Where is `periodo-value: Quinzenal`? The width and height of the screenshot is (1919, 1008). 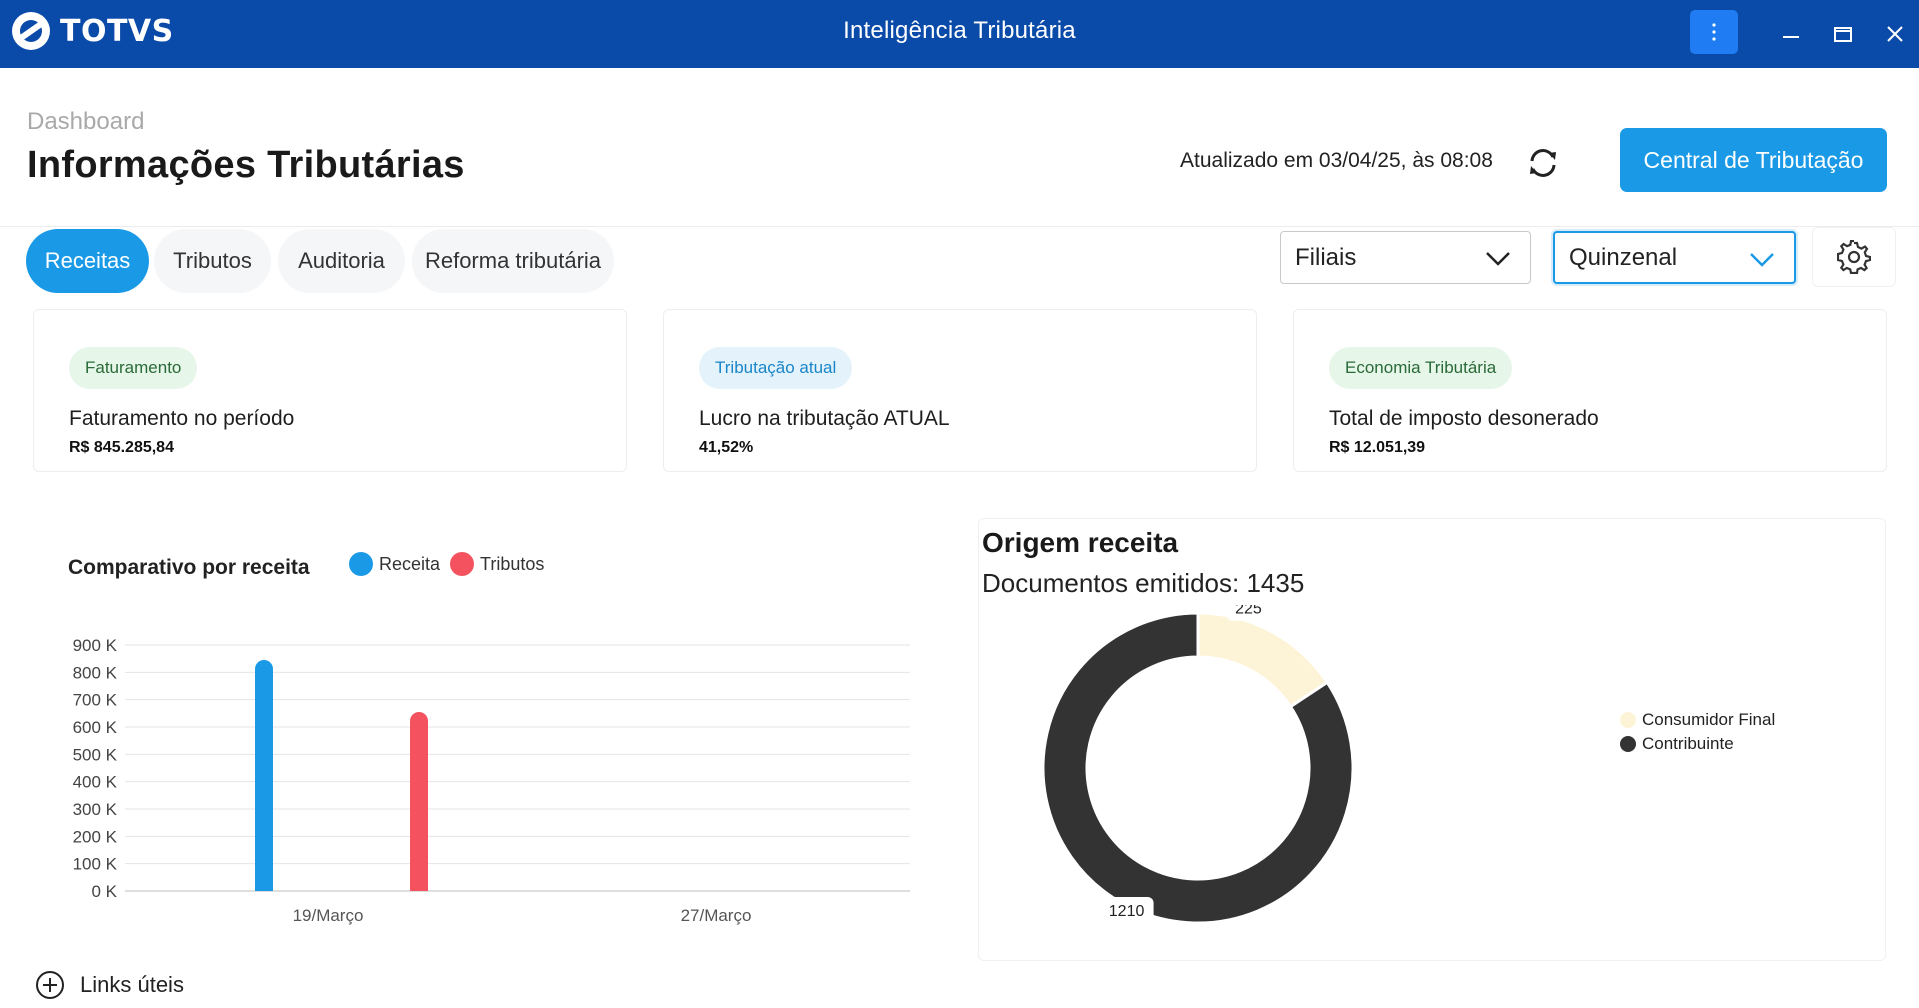
periodo-value: Quinzenal is located at coordinates (1623, 257).